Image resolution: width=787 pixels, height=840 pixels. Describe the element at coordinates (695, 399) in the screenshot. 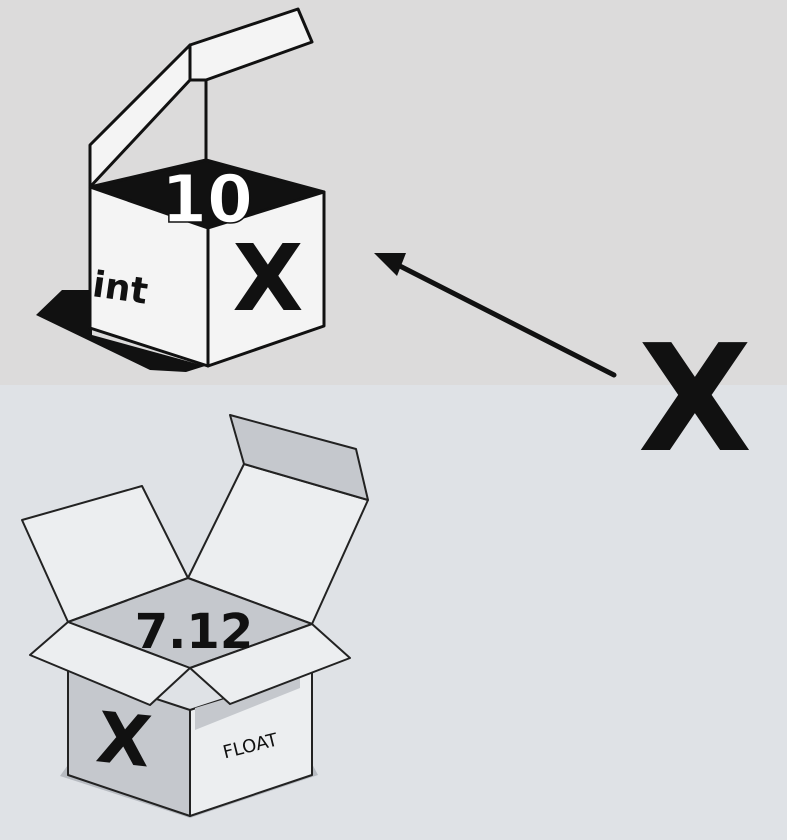

I see `variable-name: X` at that location.